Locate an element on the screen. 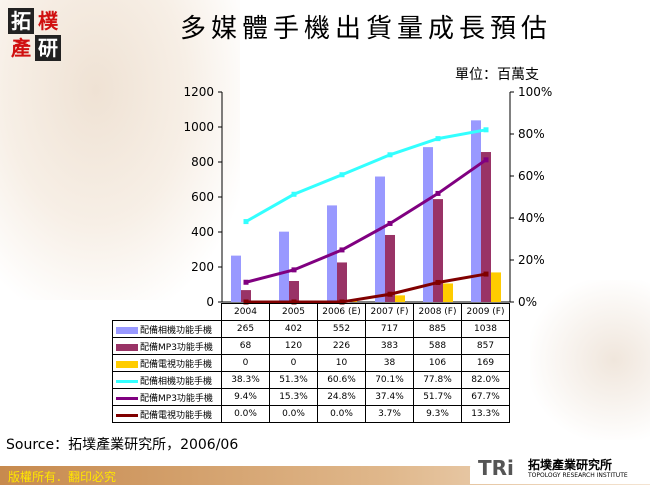 The image size is (650, 485). logo-char: 樸 is located at coordinates (48, 21).